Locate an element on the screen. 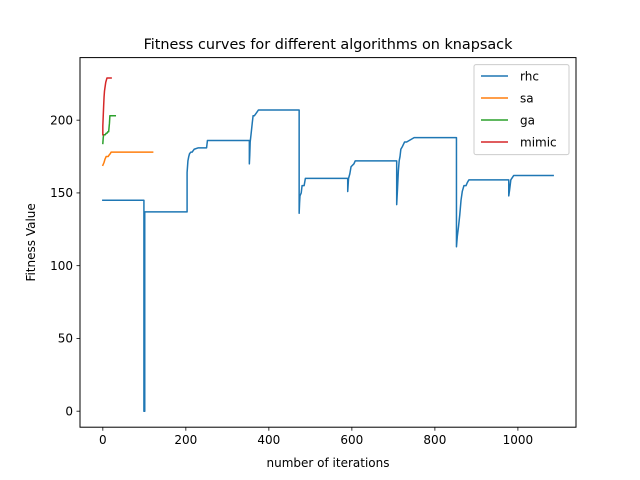 The width and height of the screenshot is (640, 480). legend-box is located at coordinates (521, 110).